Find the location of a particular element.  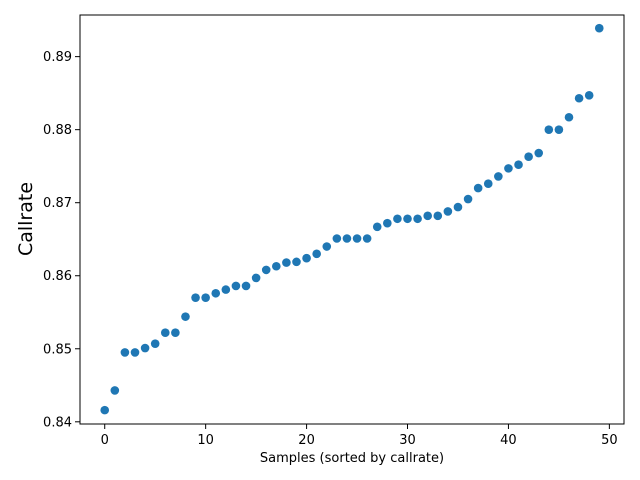

y-axis-title: Callrate is located at coordinates (26, 219).